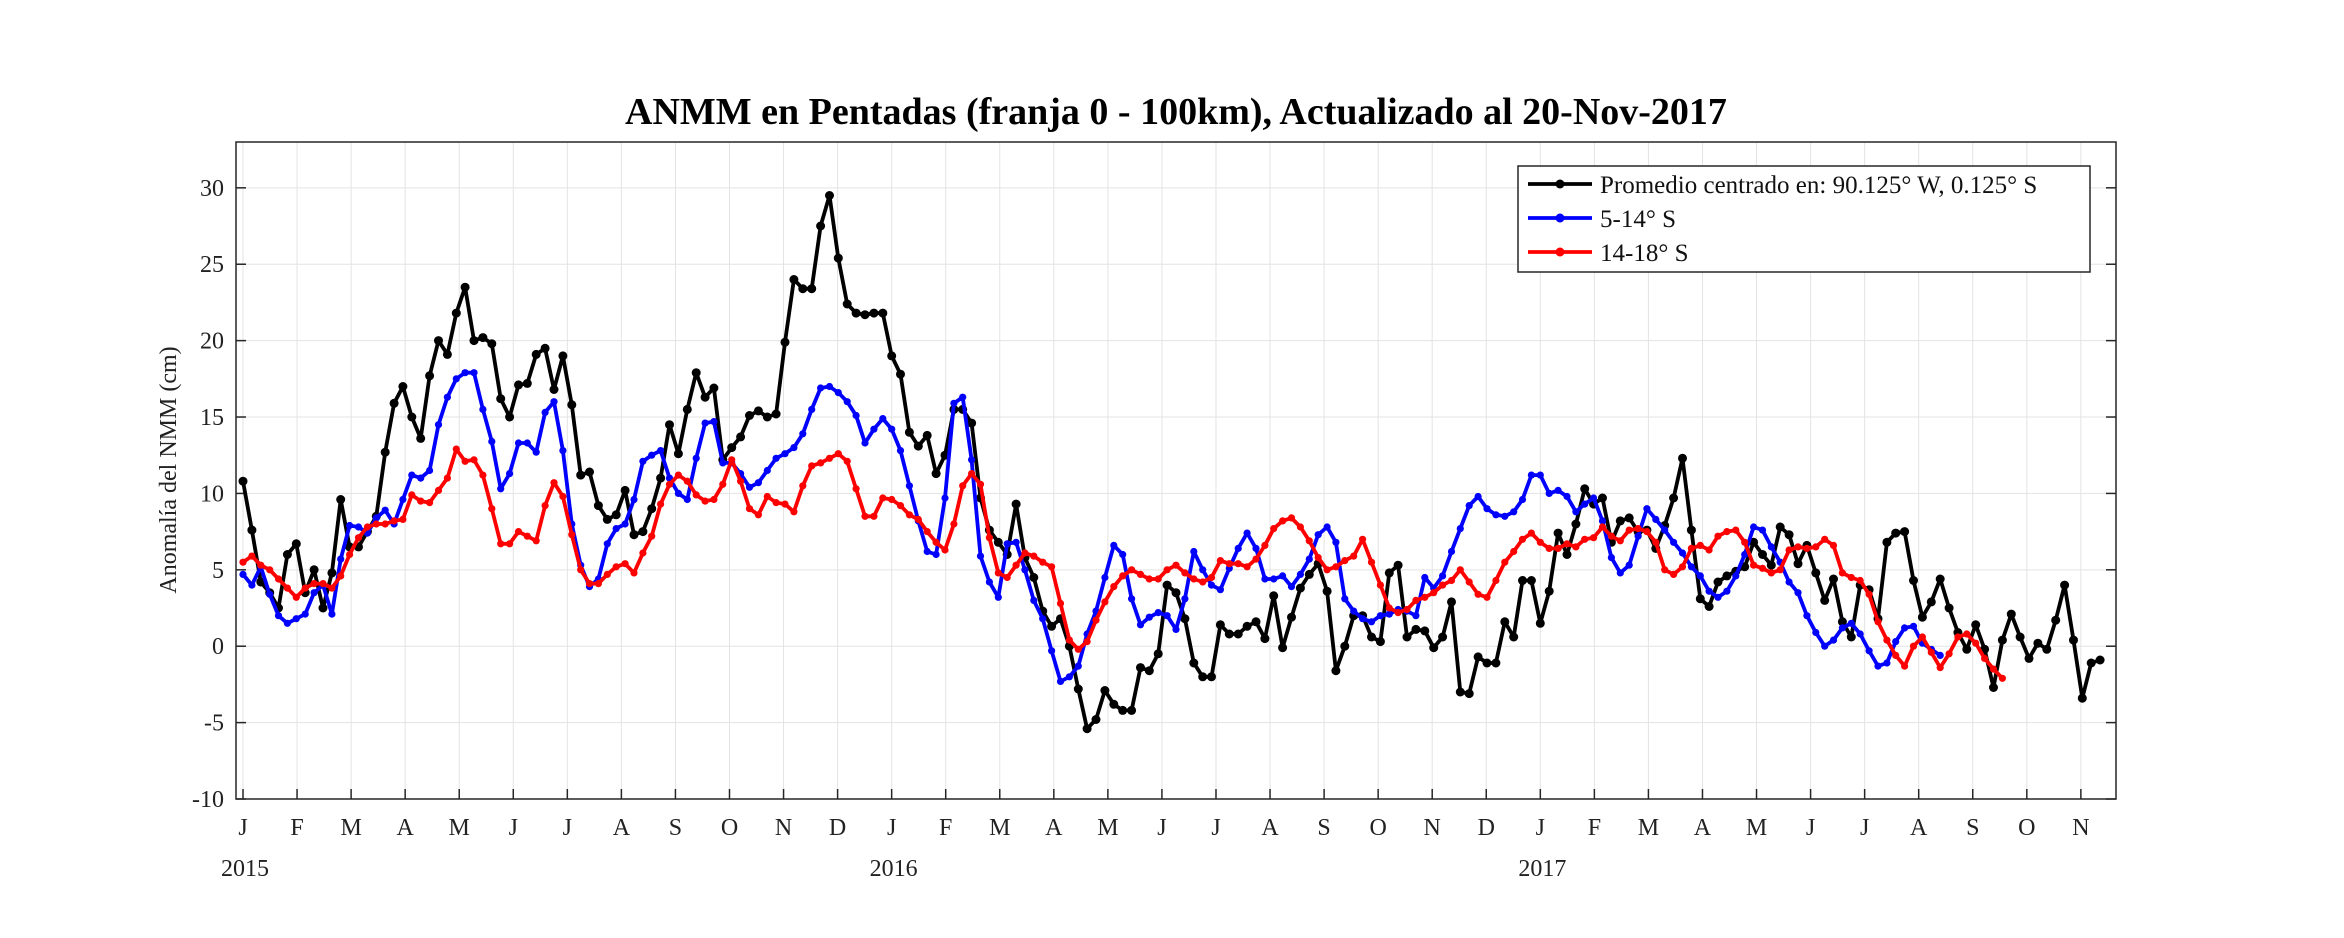 Image resolution: width=2344 pixels, height=938 pixels. Describe the element at coordinates (1919, 828) in the screenshot. I see `x-tick-label: A` at that location.